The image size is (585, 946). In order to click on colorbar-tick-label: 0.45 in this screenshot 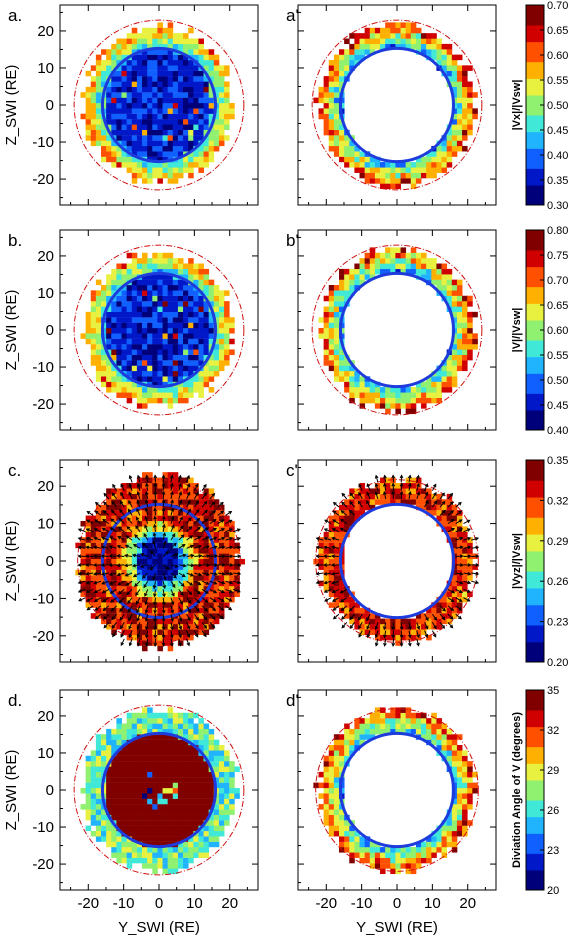, I will do `click(557, 406)`.